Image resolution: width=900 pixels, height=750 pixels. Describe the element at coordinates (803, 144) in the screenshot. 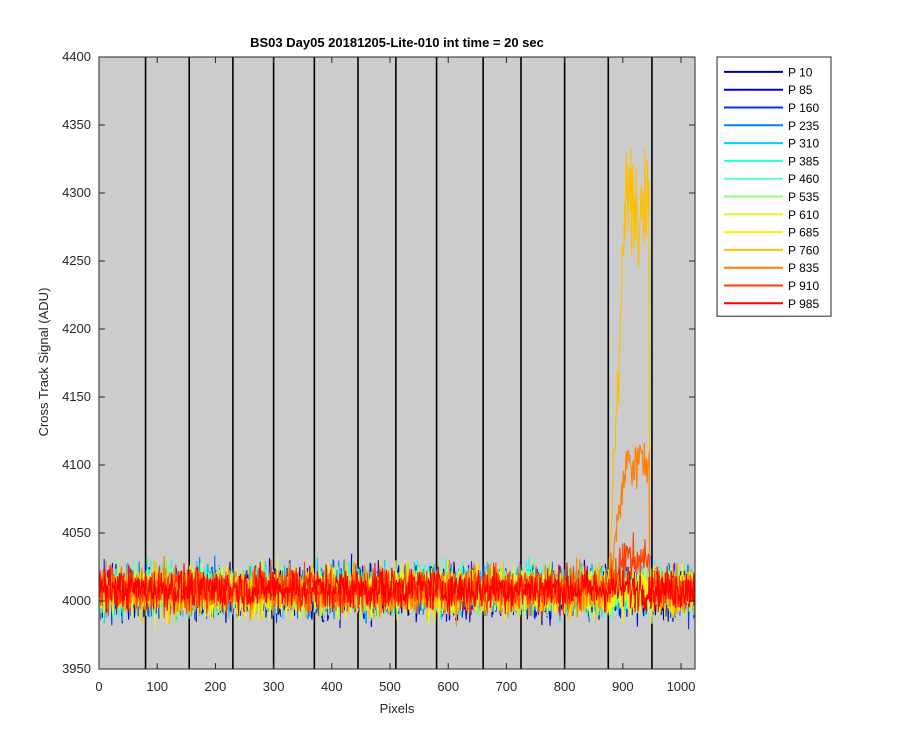

I see `legend-entry: P 310` at that location.